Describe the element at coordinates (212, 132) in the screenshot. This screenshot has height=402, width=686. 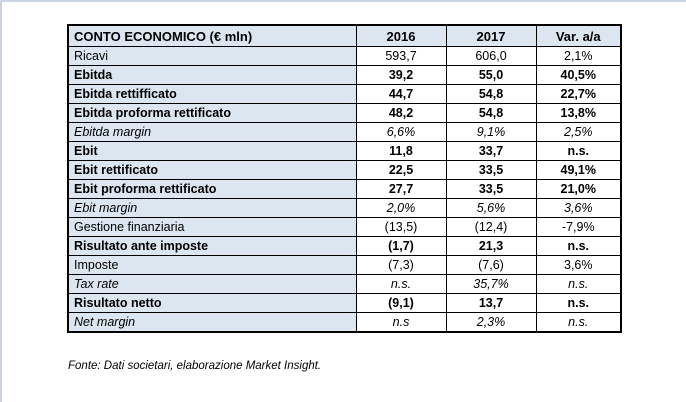
I see `row-label: Ebitda margin` at that location.